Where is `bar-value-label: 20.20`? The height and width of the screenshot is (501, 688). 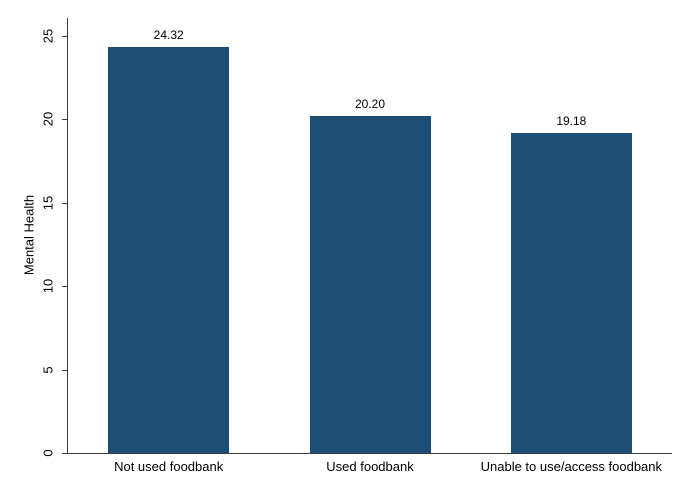 bar-value-label: 20.20 is located at coordinates (370, 104).